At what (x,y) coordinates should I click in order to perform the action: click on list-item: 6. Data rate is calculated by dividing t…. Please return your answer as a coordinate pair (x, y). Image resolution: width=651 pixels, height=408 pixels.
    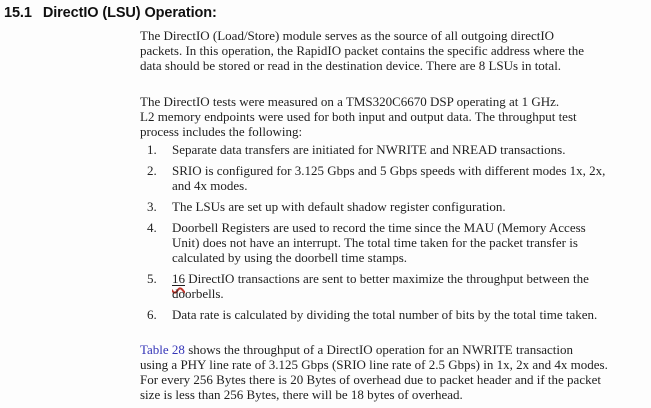
    Looking at the image, I should click on (395, 314).